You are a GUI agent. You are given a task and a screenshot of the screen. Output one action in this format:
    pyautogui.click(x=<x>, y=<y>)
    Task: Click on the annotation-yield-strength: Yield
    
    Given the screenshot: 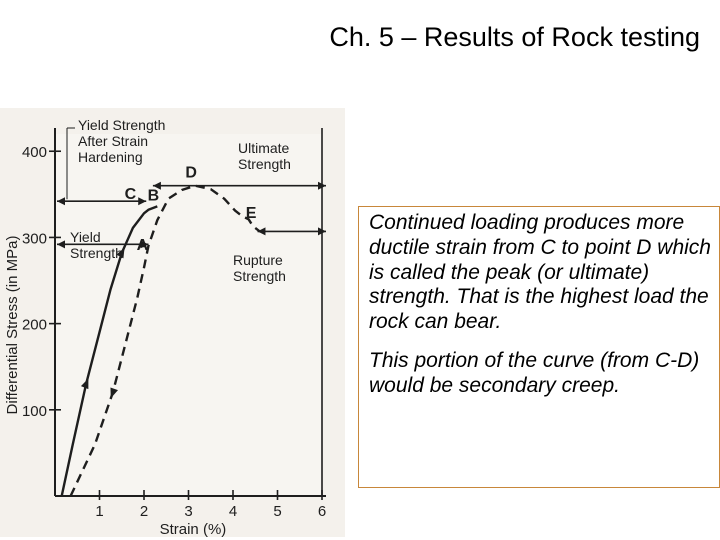 What is the action you would take?
    pyautogui.click(x=85, y=237)
    